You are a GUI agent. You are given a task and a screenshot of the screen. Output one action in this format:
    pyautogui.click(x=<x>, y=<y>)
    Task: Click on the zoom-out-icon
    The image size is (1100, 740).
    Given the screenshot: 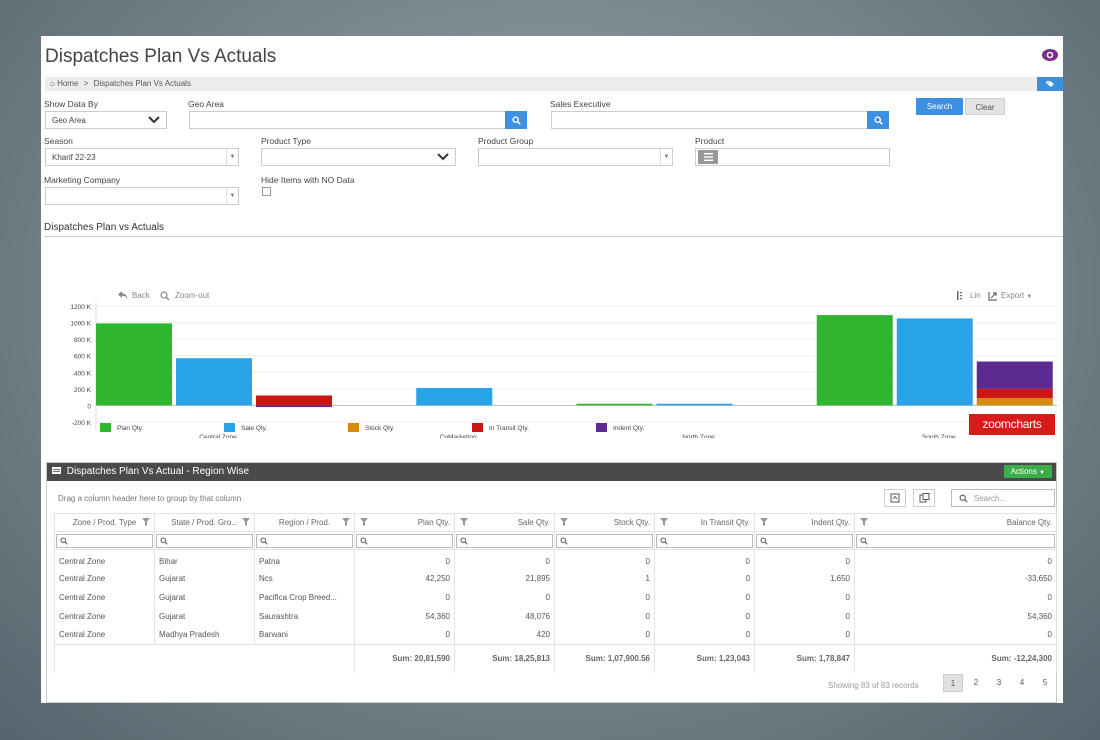 What is the action you would take?
    pyautogui.click(x=165, y=296)
    